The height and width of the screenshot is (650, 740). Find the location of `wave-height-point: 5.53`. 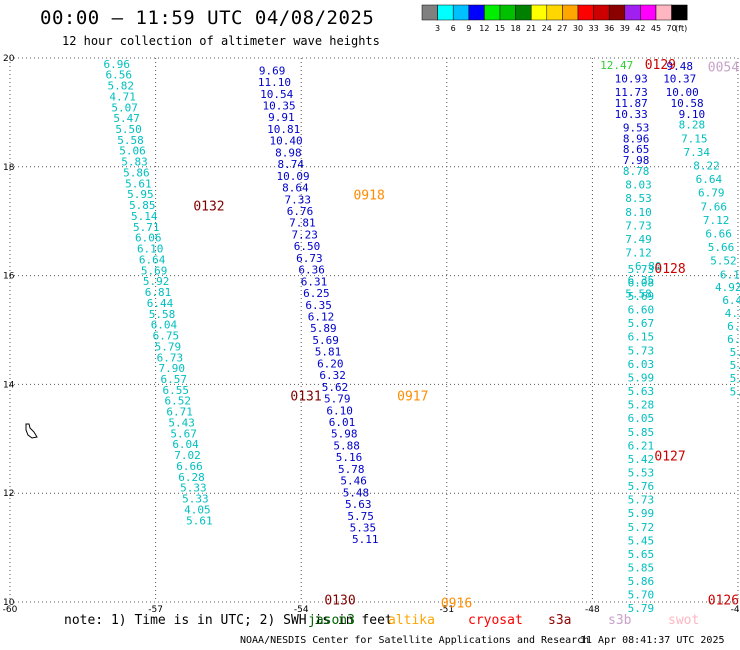

wave-height-point: 5.53 is located at coordinates (641, 472).